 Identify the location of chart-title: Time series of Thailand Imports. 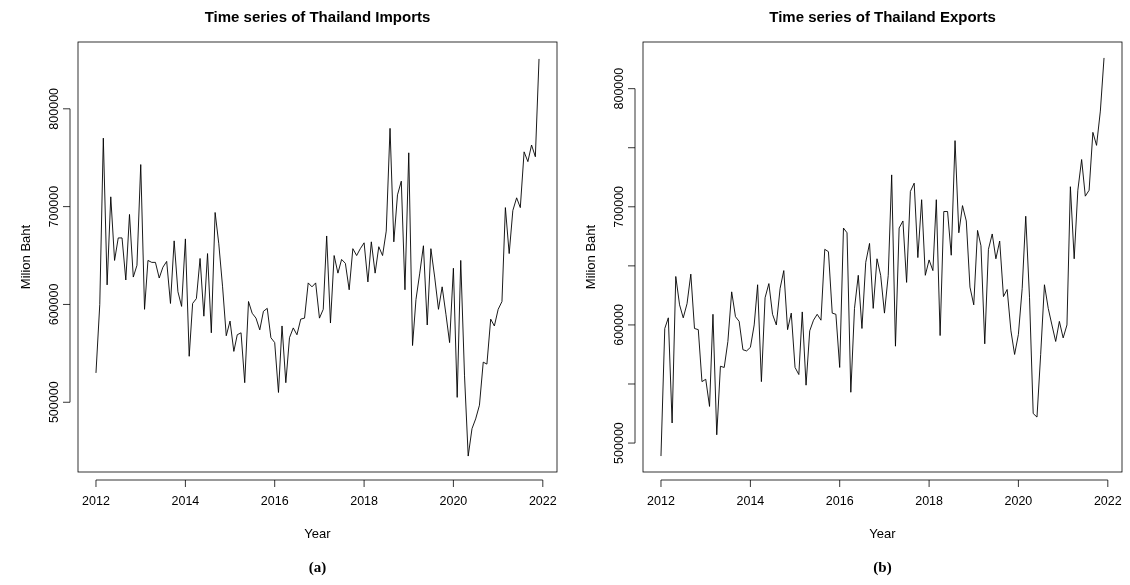
(317, 16).